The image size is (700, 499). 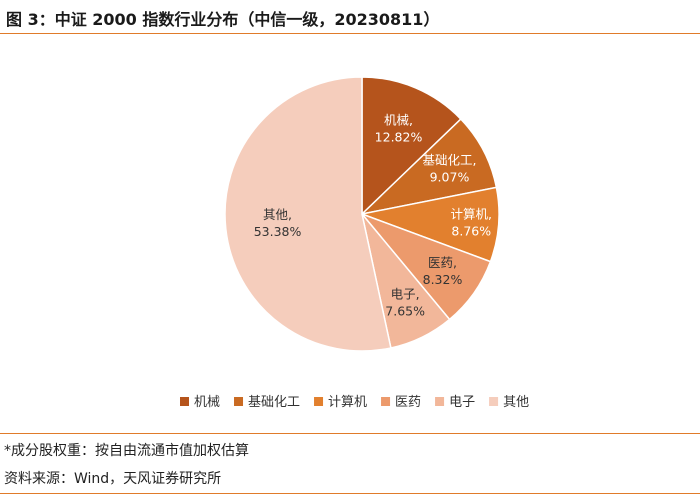 What do you see at coordinates (274, 402) in the screenshot?
I see `legend-label-2: 基础化工` at bounding box center [274, 402].